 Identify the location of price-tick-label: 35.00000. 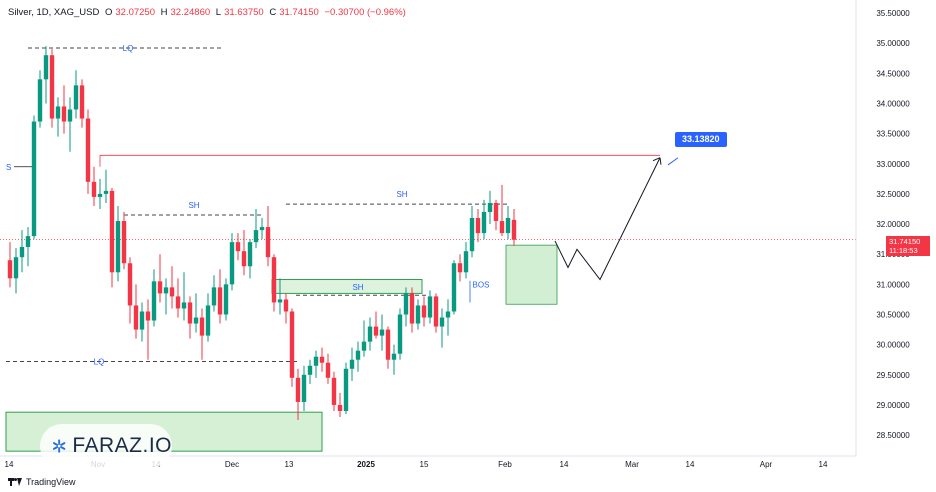
(893, 43).